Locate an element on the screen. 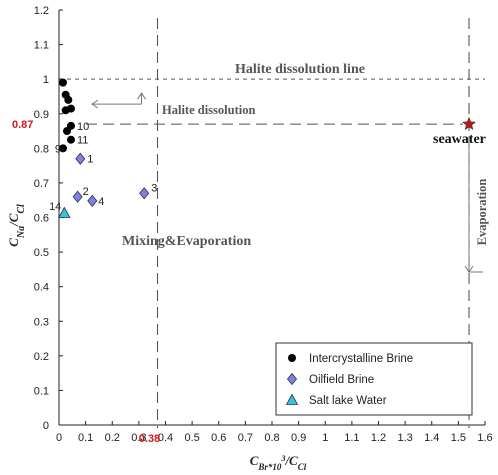 This screenshot has width=498, height=475. y-axis-title-mid: /C is located at coordinates (13, 220).